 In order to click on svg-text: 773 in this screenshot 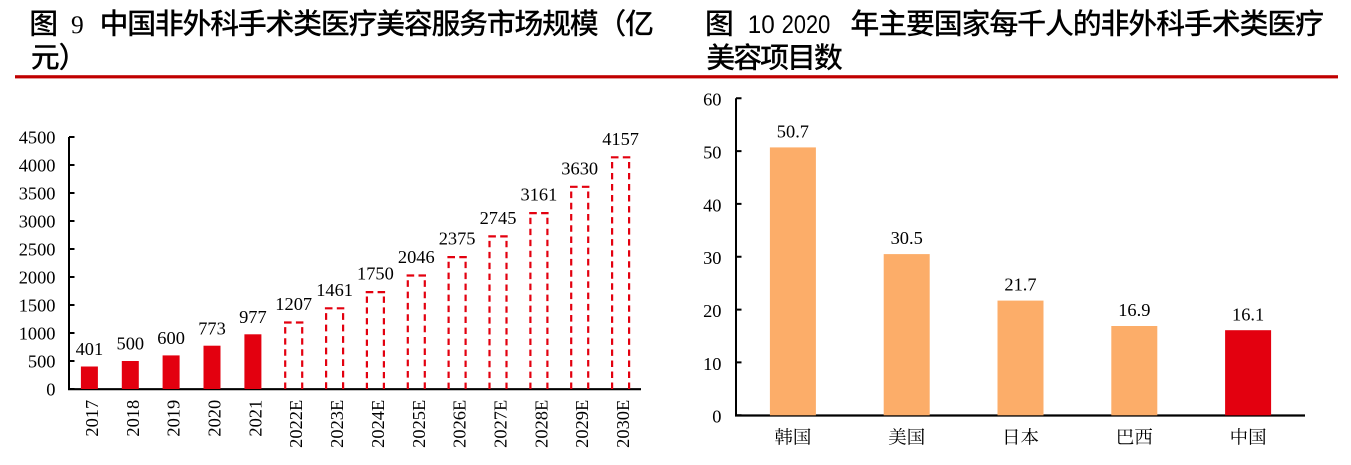, I will do `click(212, 328)`.